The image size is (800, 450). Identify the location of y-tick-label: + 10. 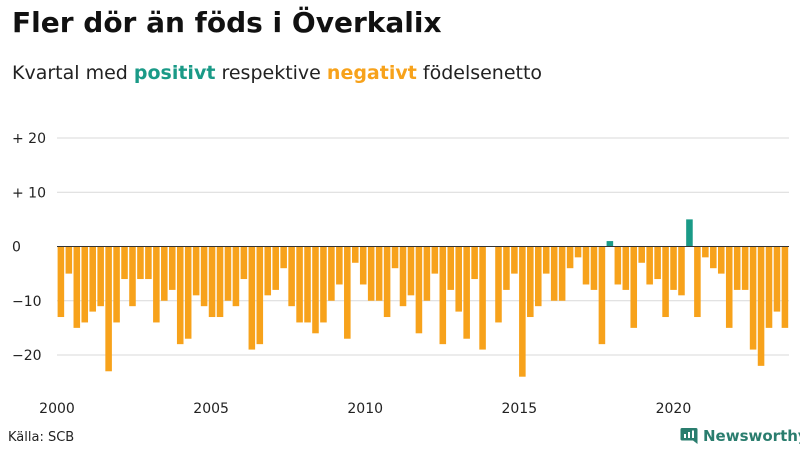
(29, 193).